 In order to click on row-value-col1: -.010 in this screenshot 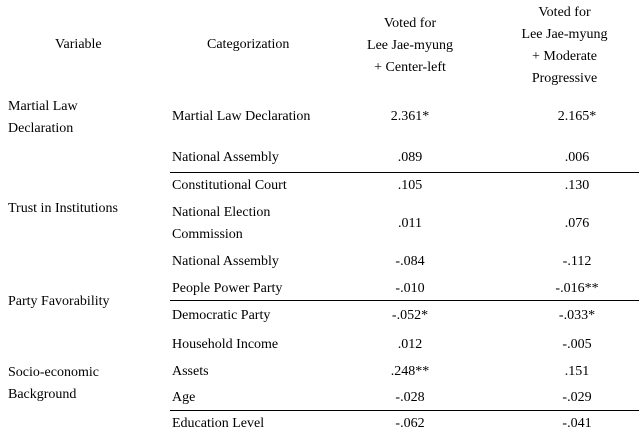, I will do `click(410, 288)`.